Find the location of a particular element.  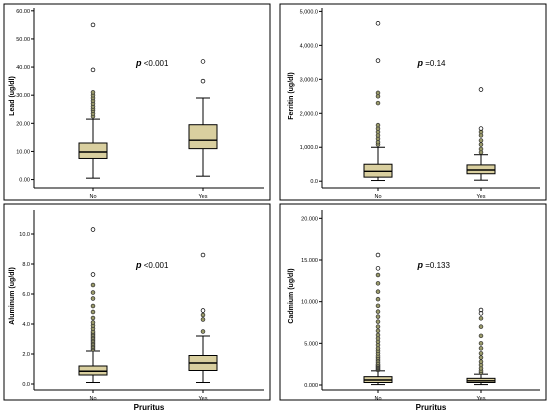

y-tick-label: 60.00 is located at coordinates (23, 12).